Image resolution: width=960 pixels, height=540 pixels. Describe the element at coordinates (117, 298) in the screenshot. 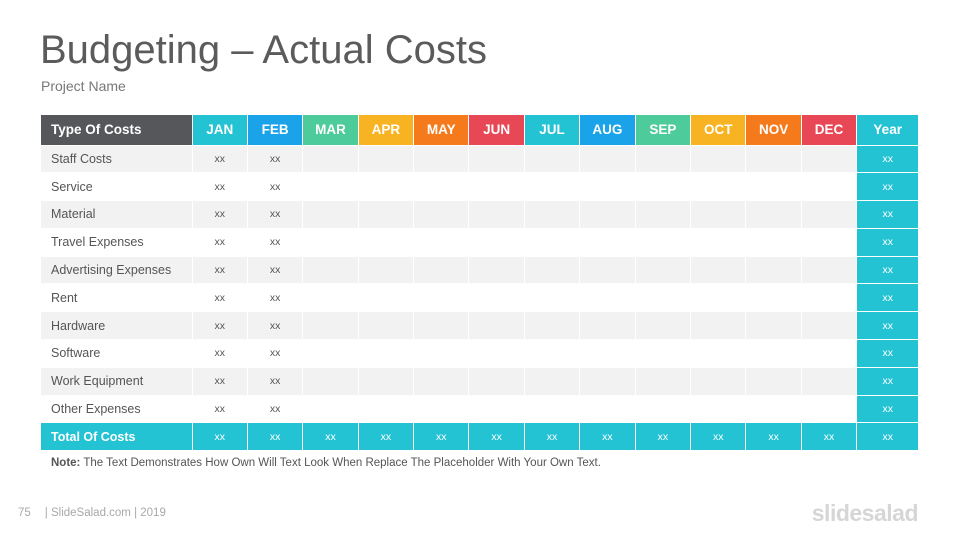

I see `row-label: Rent` at that location.